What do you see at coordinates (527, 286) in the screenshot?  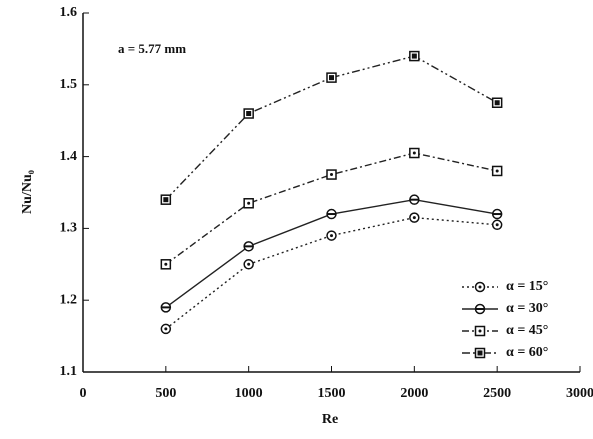 I see `legend-label: α = 15°` at bounding box center [527, 286].